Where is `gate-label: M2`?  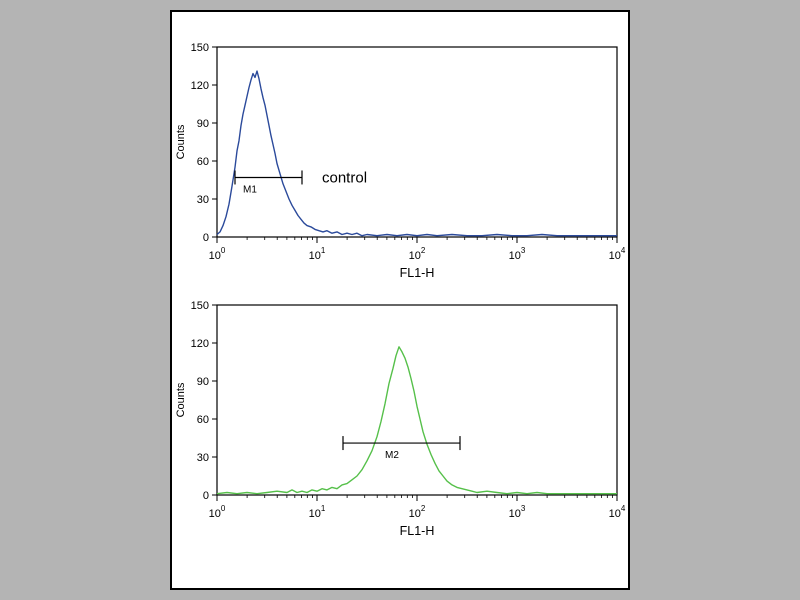
gate-label: M2 is located at coordinates (392, 455).